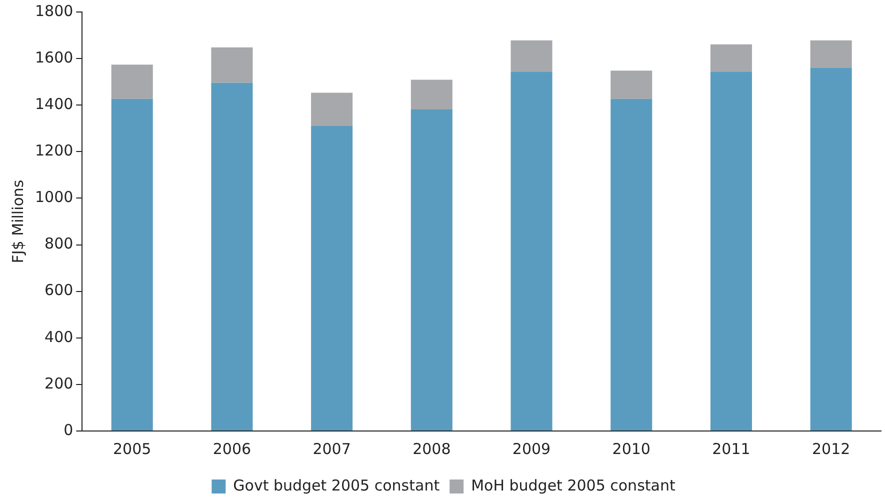  Describe the element at coordinates (69, 429) in the screenshot. I see `y-tick-label: 0` at that location.